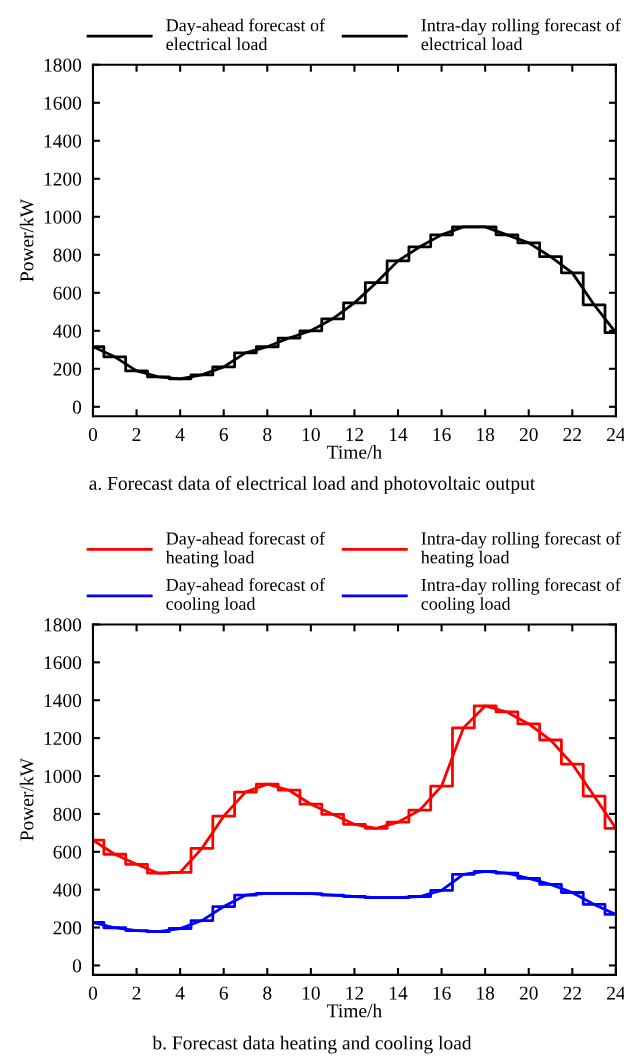  Describe the element at coordinates (521, 34) in the screenshot. I see `legend-label: Intra-day rolling forecast of electrical load` at that location.